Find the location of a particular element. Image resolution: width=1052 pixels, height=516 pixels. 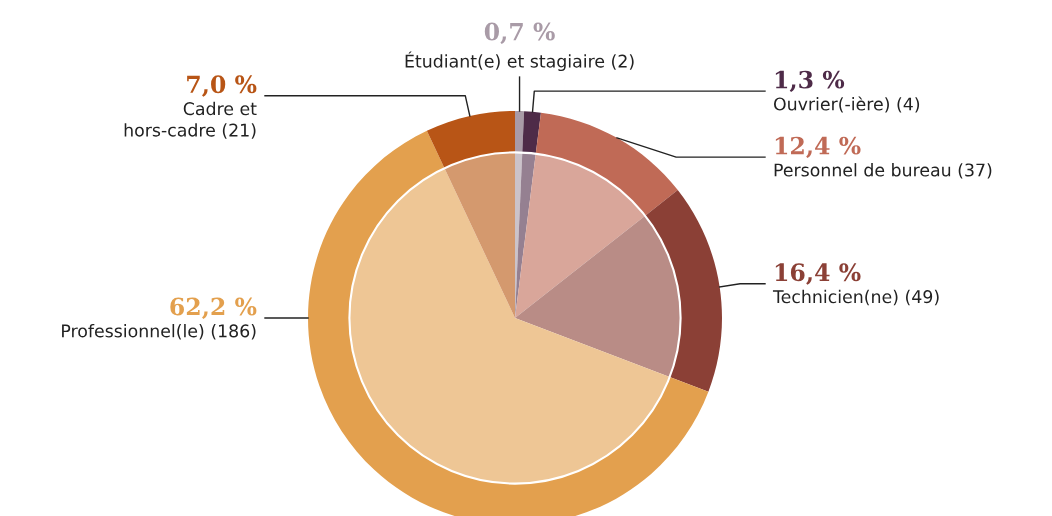

slice-label: Ouvrier(-ière) (4) is located at coordinates (846, 104).